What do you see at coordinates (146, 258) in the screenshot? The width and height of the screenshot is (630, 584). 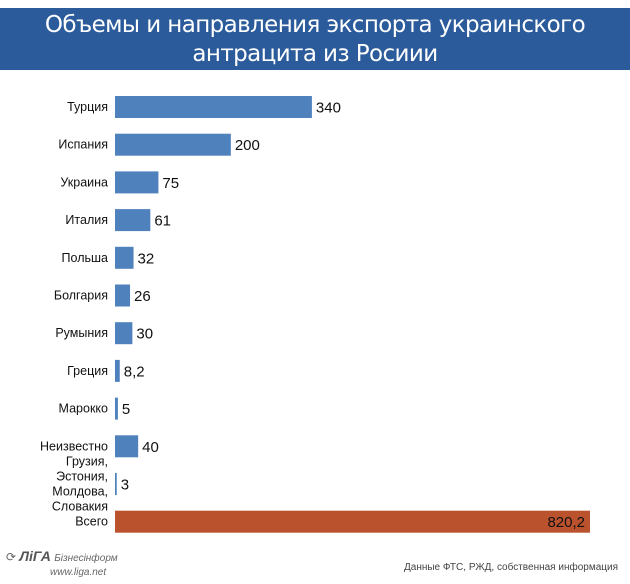 I see `value-label: 32` at bounding box center [146, 258].